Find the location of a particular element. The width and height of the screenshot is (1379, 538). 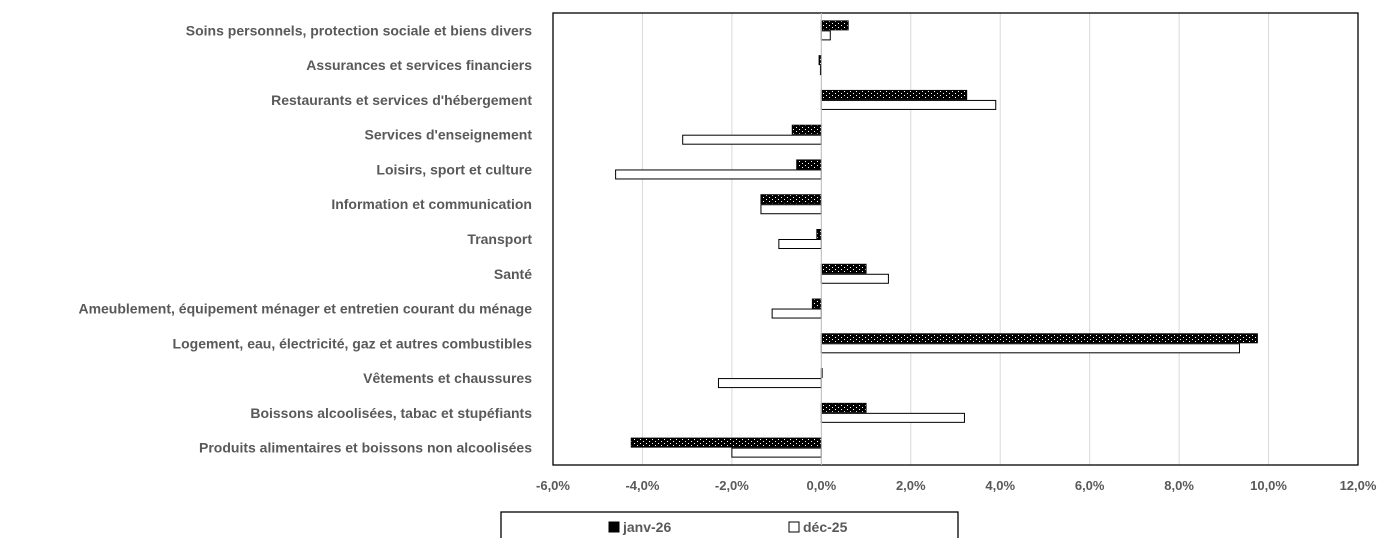

category-label: Information et communication is located at coordinates (431, 204).